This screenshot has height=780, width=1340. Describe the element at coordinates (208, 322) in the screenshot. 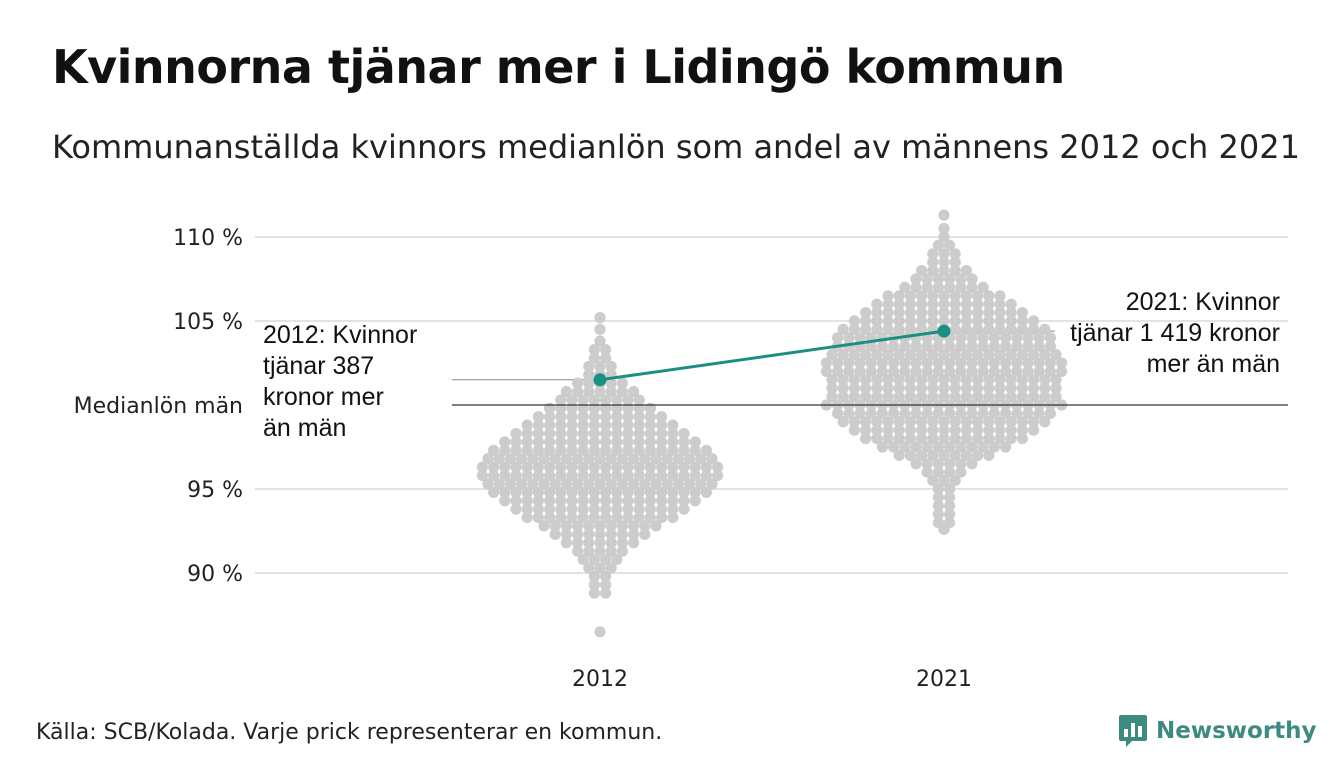

I see `y-tick-label: 105 %` at that location.